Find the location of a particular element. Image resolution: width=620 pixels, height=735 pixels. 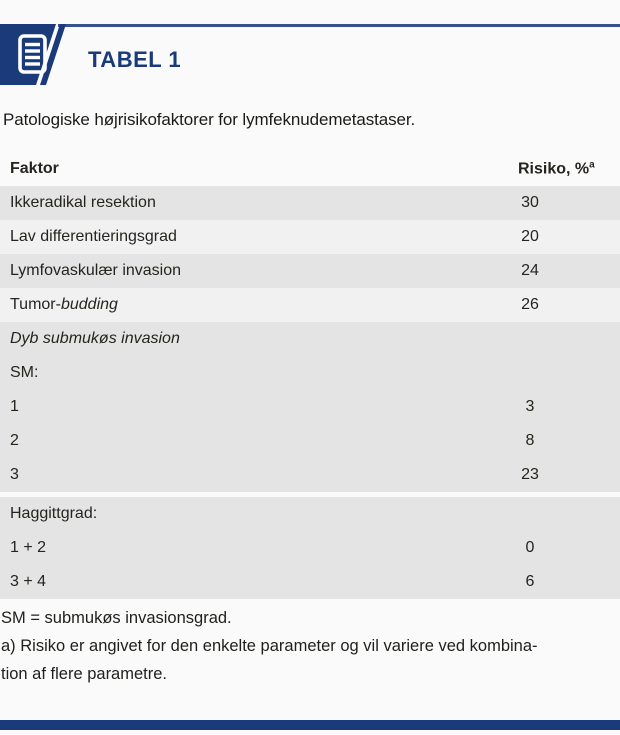

row-value: 8 is located at coordinates (530, 440).